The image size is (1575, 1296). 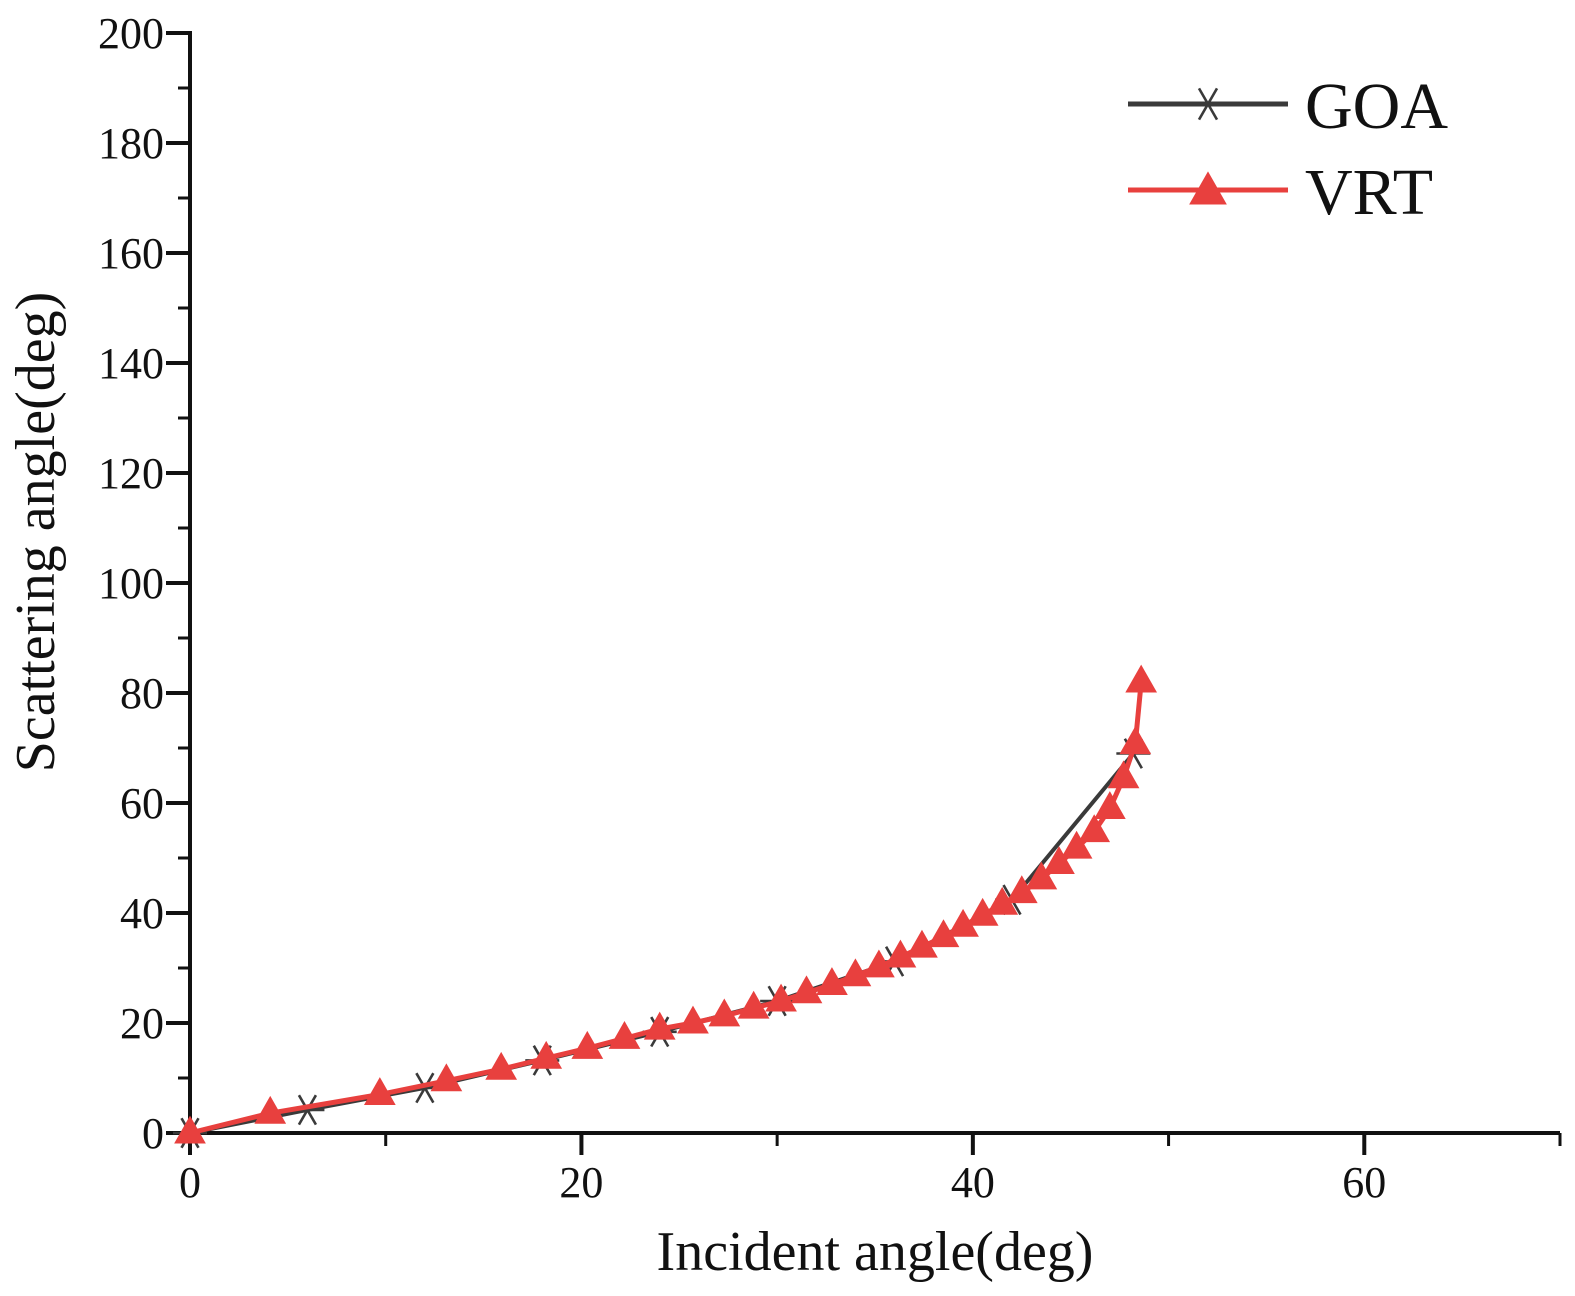 I want to click on legend-vrt-label: VRT, so click(x=1369, y=192).